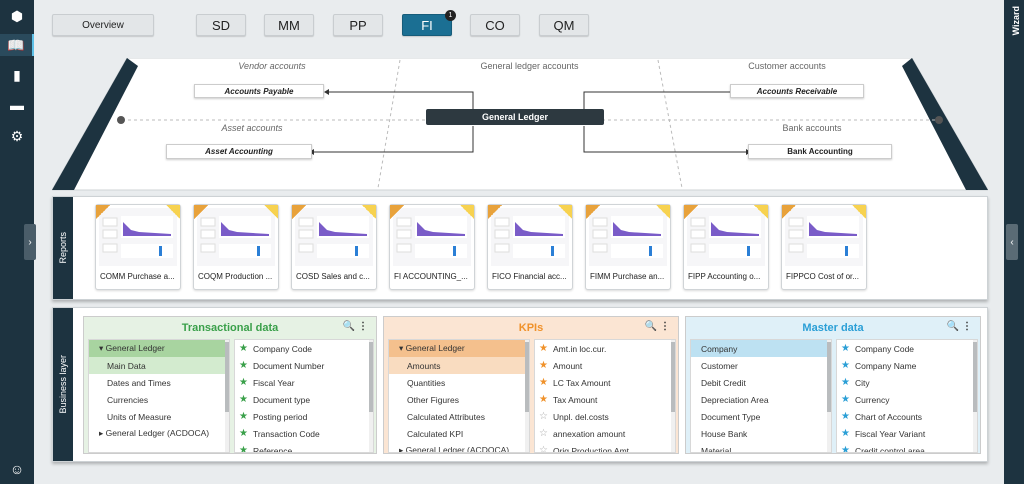 This screenshot has width=1024, height=484. I want to click on logo-icon: ⬢, so click(17, 15).